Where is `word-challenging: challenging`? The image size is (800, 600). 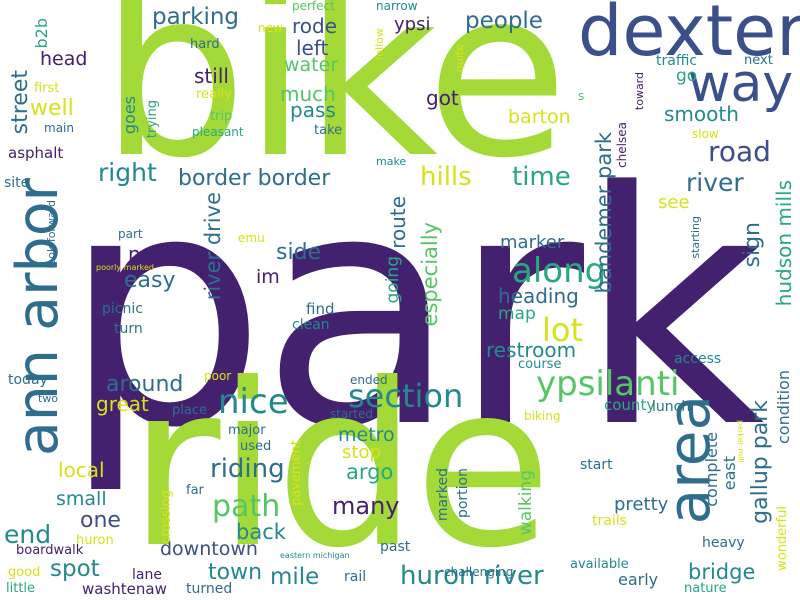
word-challenging: challenging is located at coordinates (479, 572).